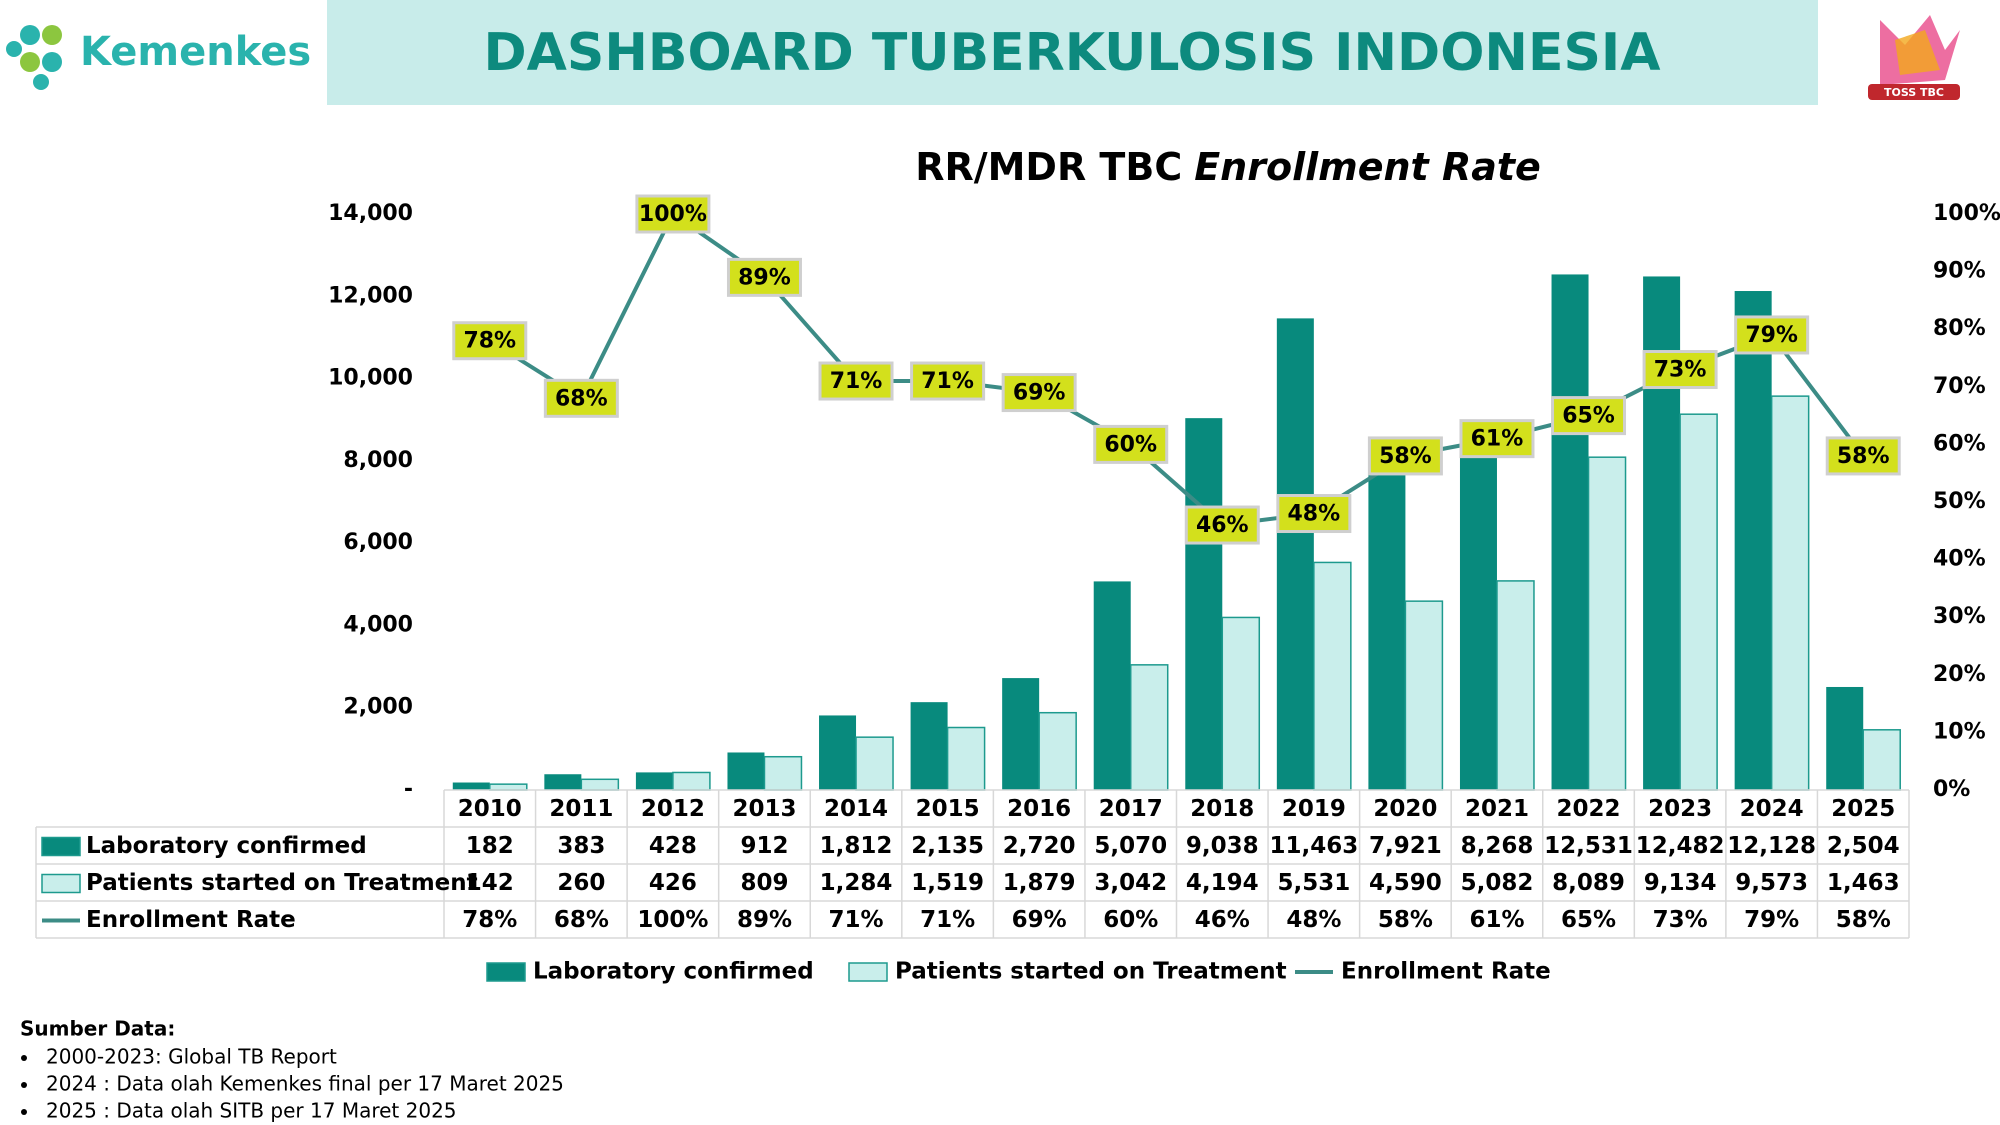 Image resolution: width=2000 pixels, height=1125 pixels. Describe the element at coordinates (1130, 920) in the screenshot. I see `table-cell: 60%` at that location.